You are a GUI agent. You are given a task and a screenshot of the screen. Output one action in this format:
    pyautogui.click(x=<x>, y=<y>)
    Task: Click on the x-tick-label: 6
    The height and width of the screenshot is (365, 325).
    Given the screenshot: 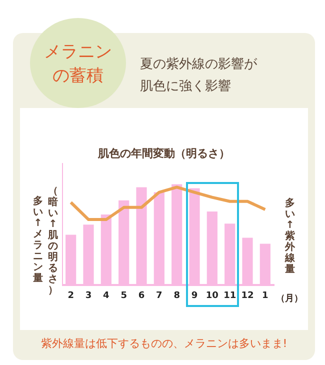 What is the action you would take?
    pyautogui.click(x=141, y=295)
    